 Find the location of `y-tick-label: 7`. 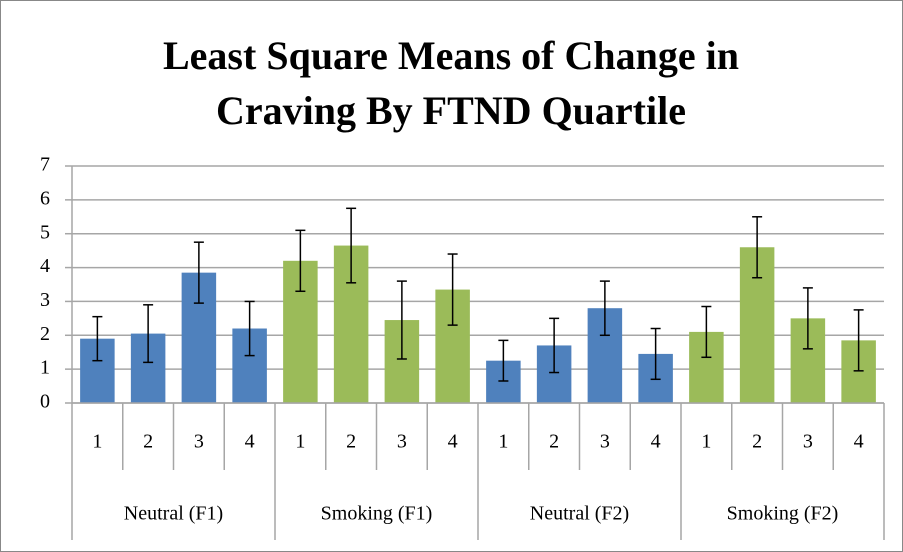

y-tick-label: 7 is located at coordinates (45, 165).